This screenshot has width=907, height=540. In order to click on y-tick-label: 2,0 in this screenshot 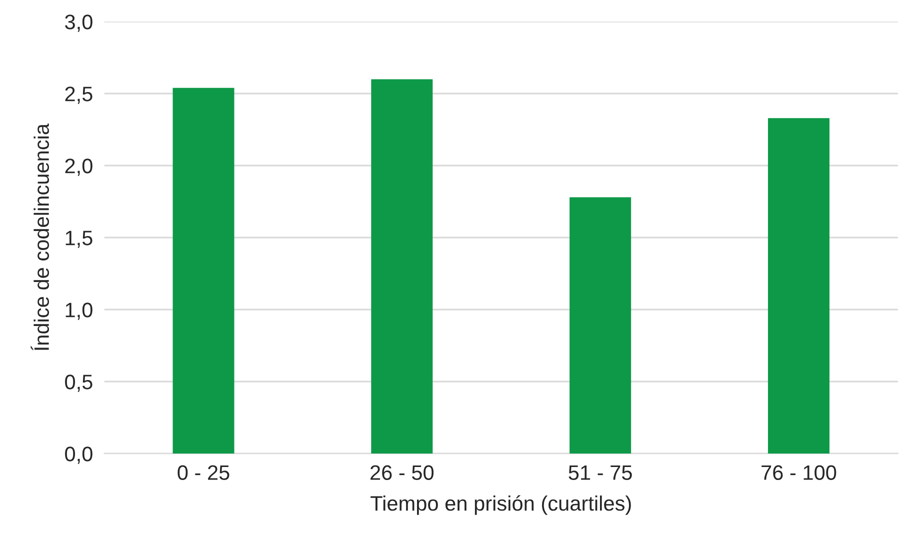, I will do `click(78, 167)`.